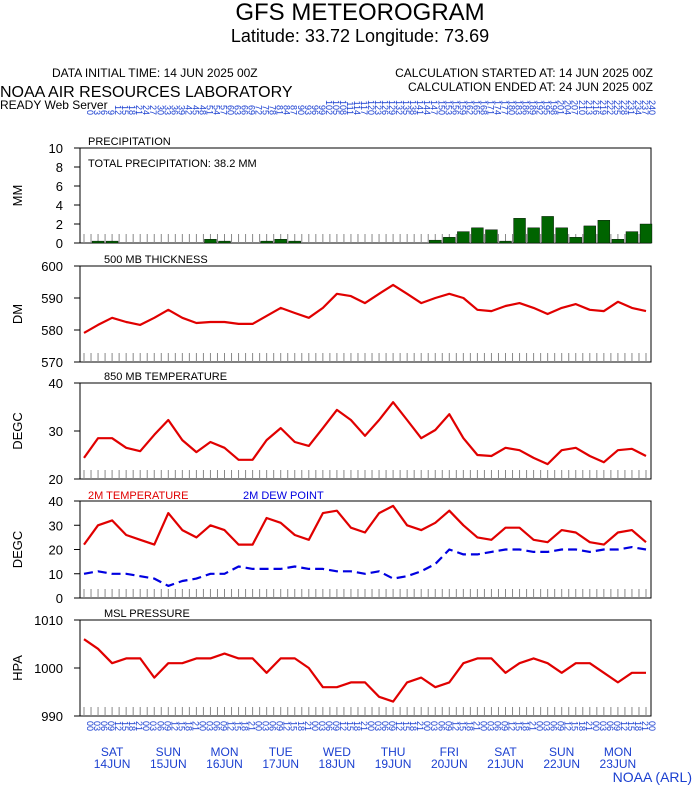  Describe the element at coordinates (631, 107) in the screenshot. I see `hour-tick-label: 231` at that location.